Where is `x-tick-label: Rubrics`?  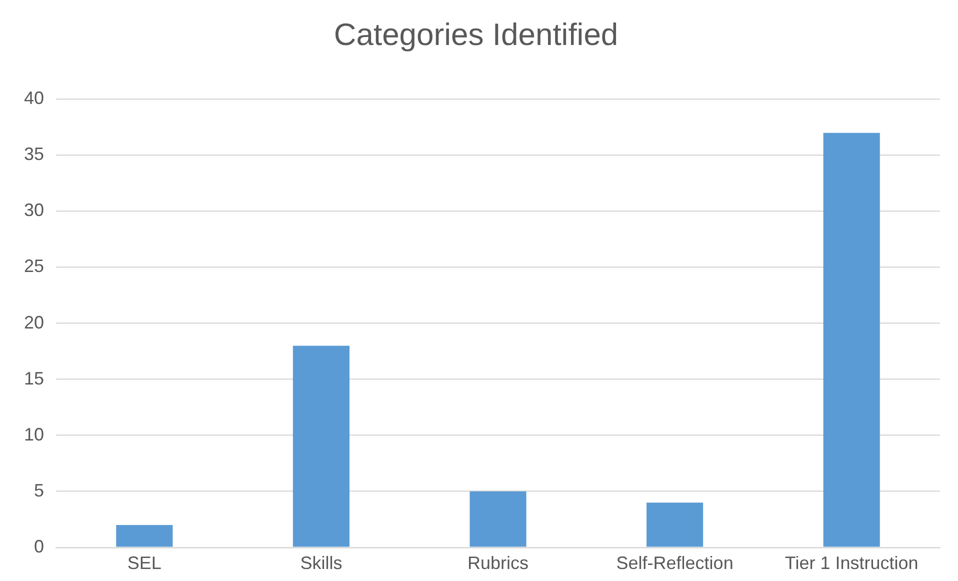 x-tick-label: Rubrics is located at coordinates (498, 563).